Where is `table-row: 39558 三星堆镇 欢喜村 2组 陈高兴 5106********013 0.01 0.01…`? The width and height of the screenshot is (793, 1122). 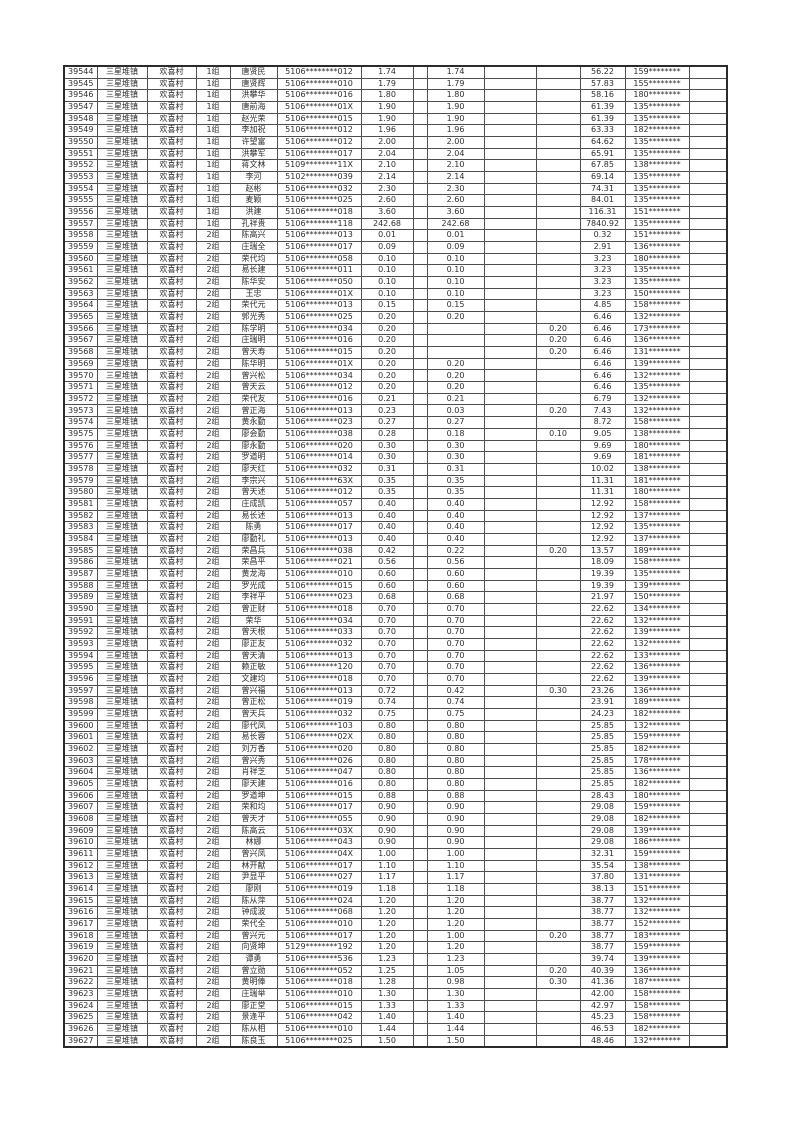 table-row: 39558 三星堆镇 欢喜村 2组 陈高兴 5106********013 0.01 0.01… is located at coordinates (395, 236).